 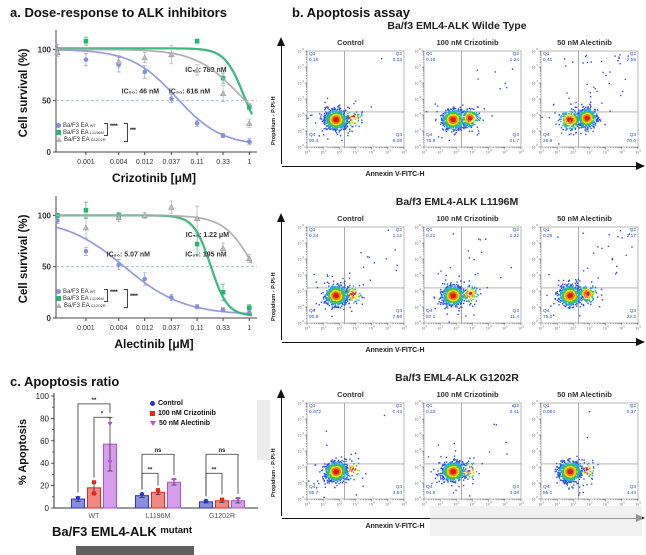 I want to click on x-tick-label: 0.33, so click(x=223, y=328).